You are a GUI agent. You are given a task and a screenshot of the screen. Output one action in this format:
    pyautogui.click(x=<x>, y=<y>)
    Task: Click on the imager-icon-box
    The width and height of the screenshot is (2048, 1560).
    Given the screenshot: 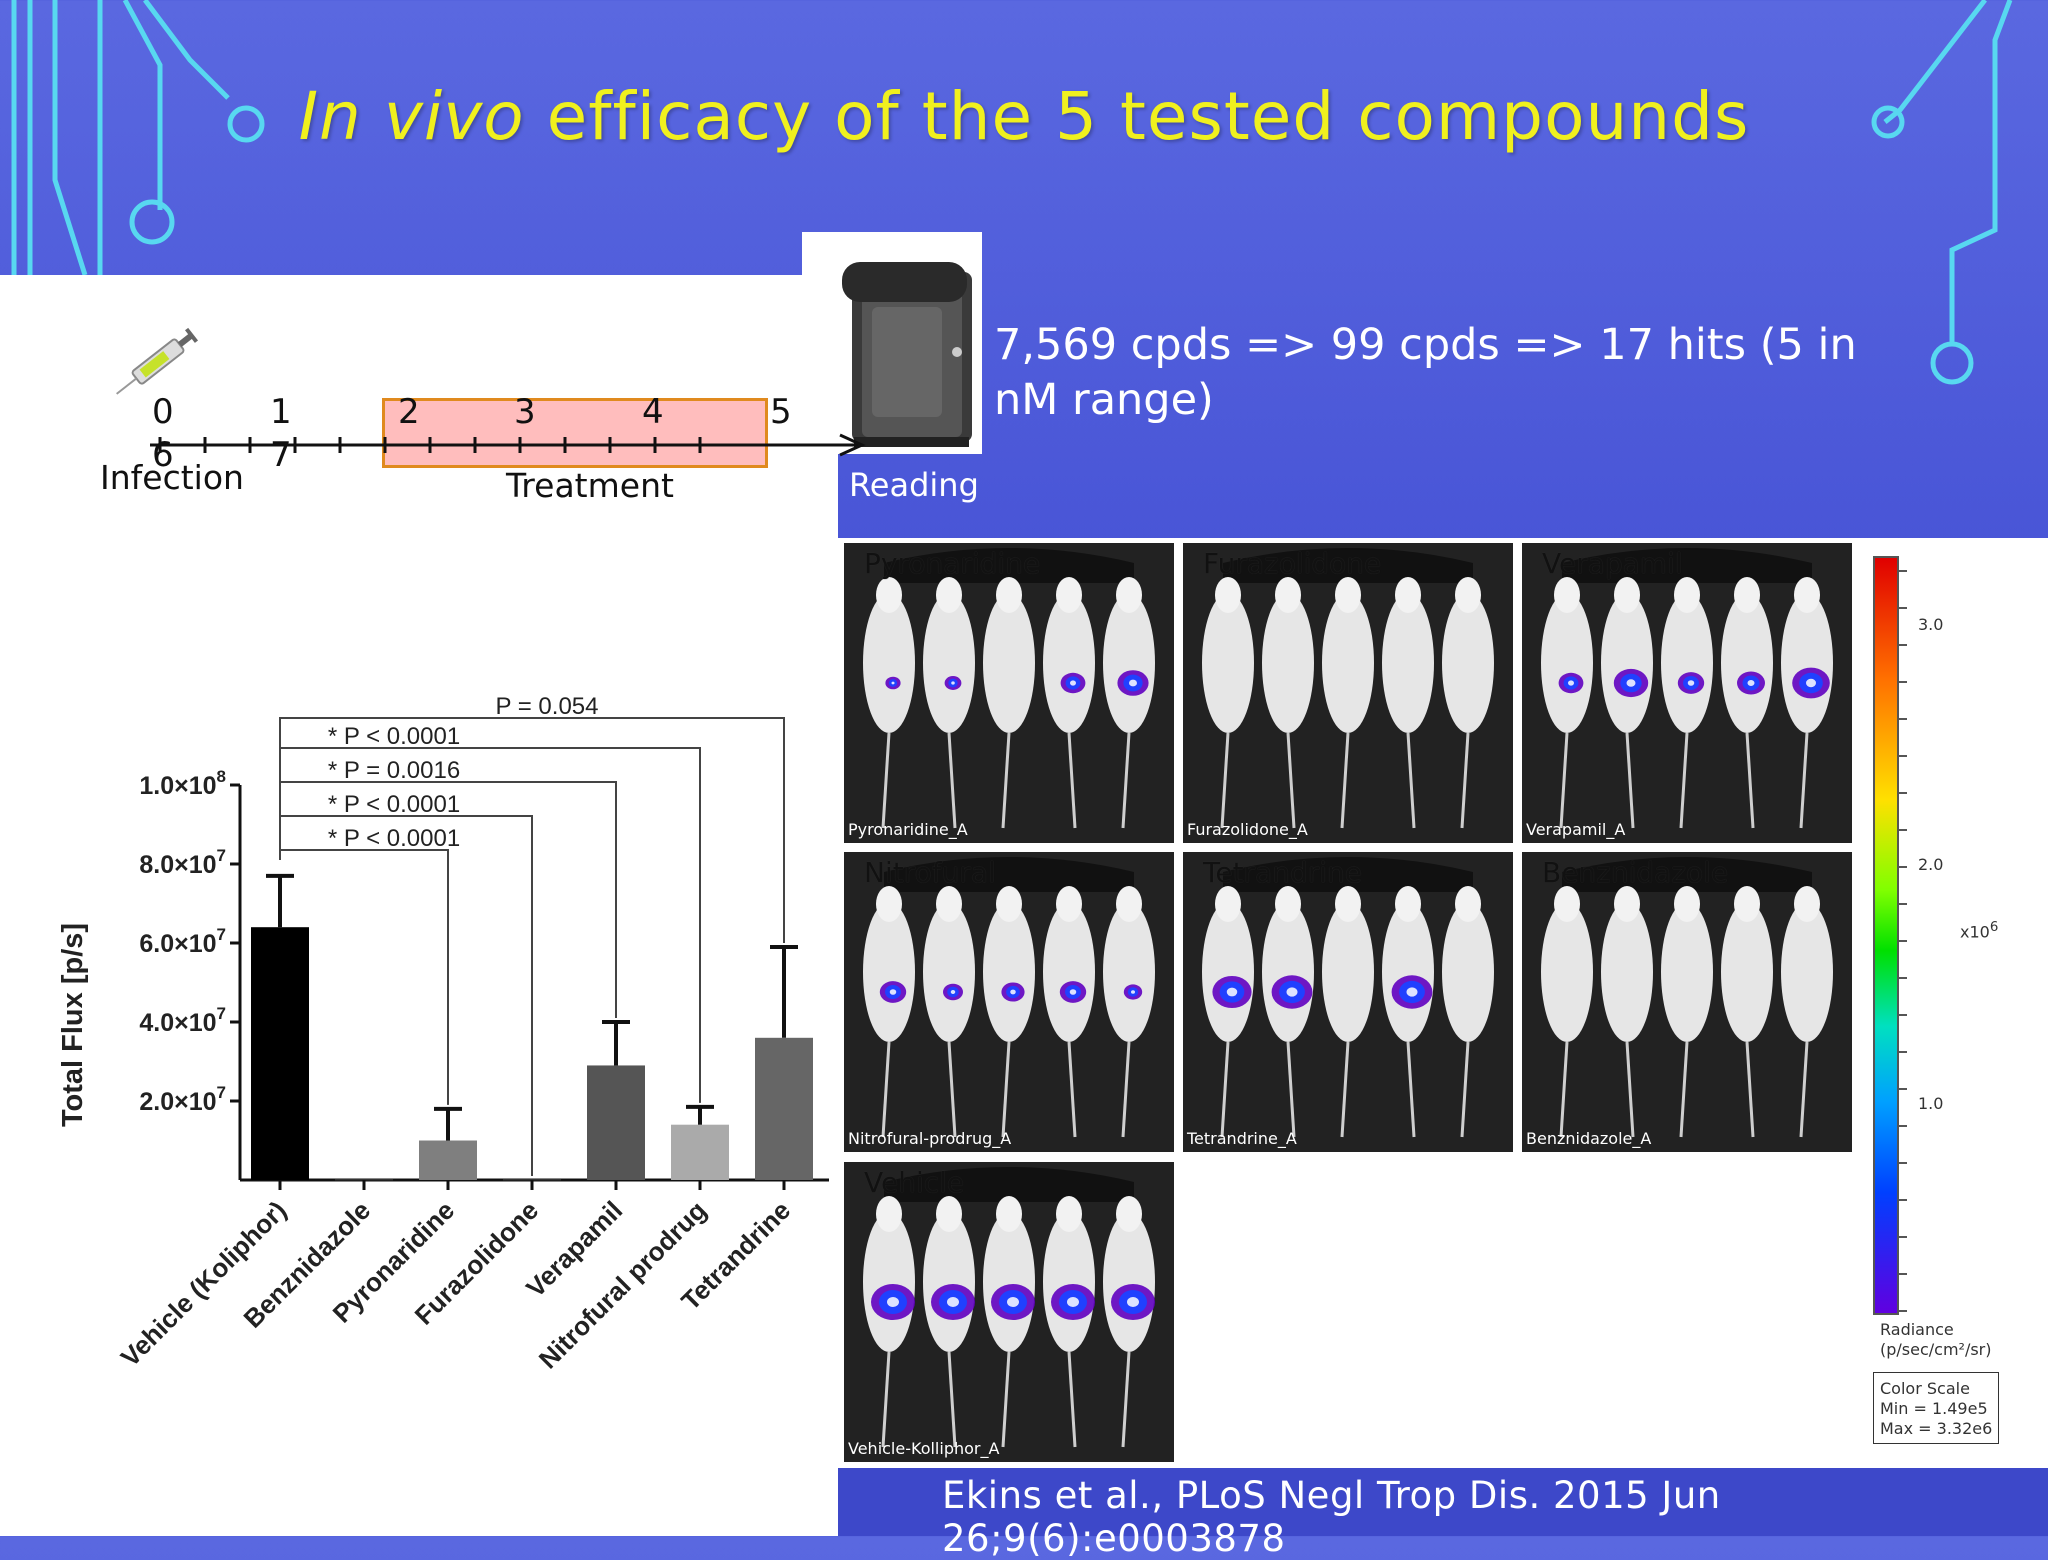 What is the action you would take?
    pyautogui.click(x=892, y=343)
    